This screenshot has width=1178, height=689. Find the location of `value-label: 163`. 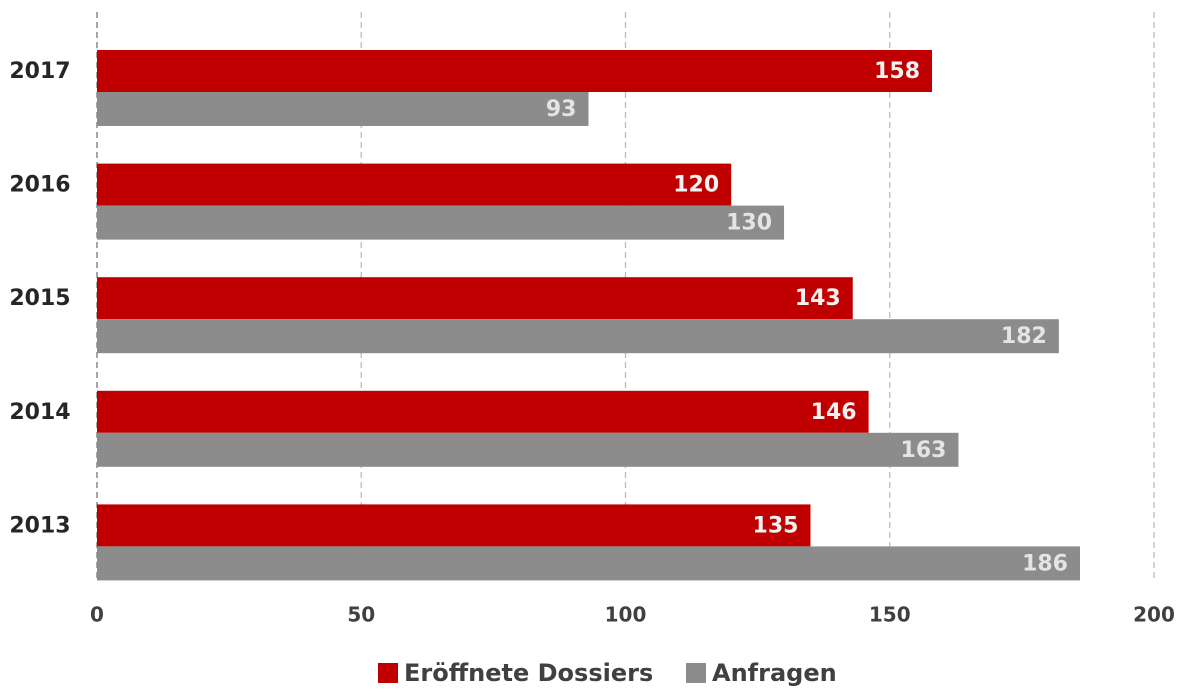

value-label: 163 is located at coordinates (924, 450).